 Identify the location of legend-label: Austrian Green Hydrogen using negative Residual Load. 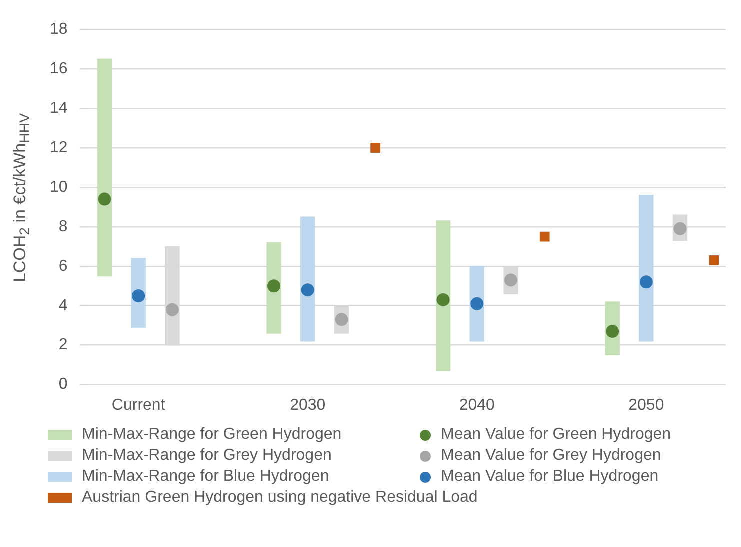
(280, 498).